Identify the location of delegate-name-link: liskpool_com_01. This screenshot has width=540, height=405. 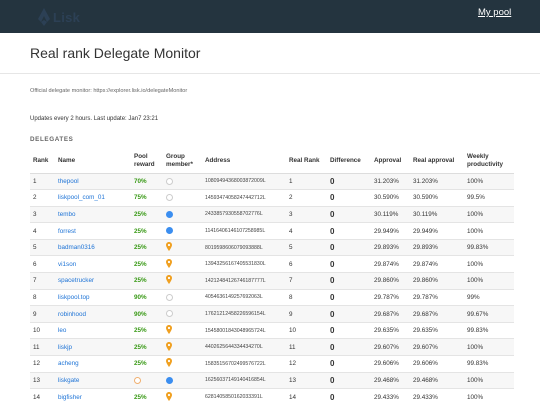
(93, 198).